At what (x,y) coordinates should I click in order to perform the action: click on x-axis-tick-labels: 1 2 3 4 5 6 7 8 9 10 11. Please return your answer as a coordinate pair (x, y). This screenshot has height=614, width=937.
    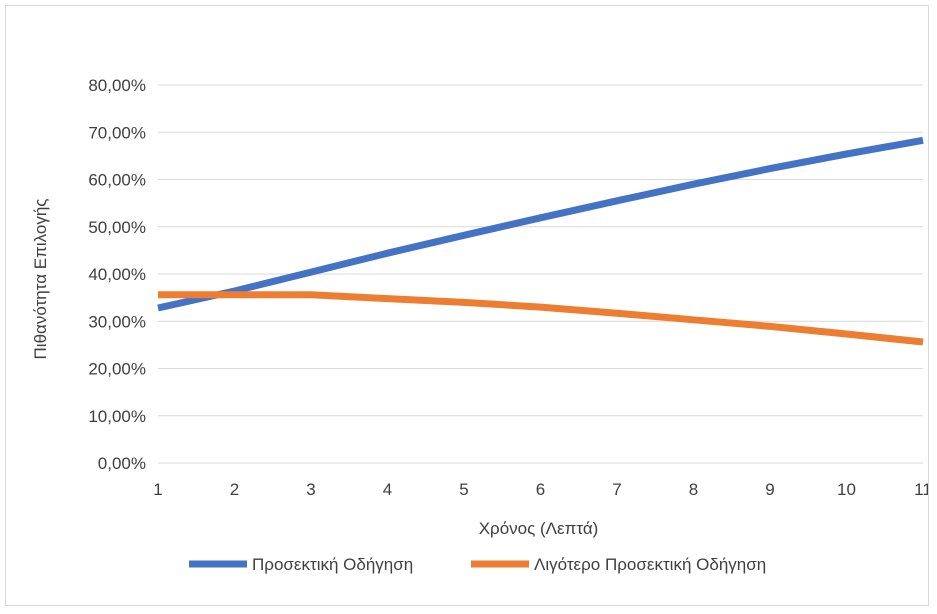
    Looking at the image, I should click on (542, 489).